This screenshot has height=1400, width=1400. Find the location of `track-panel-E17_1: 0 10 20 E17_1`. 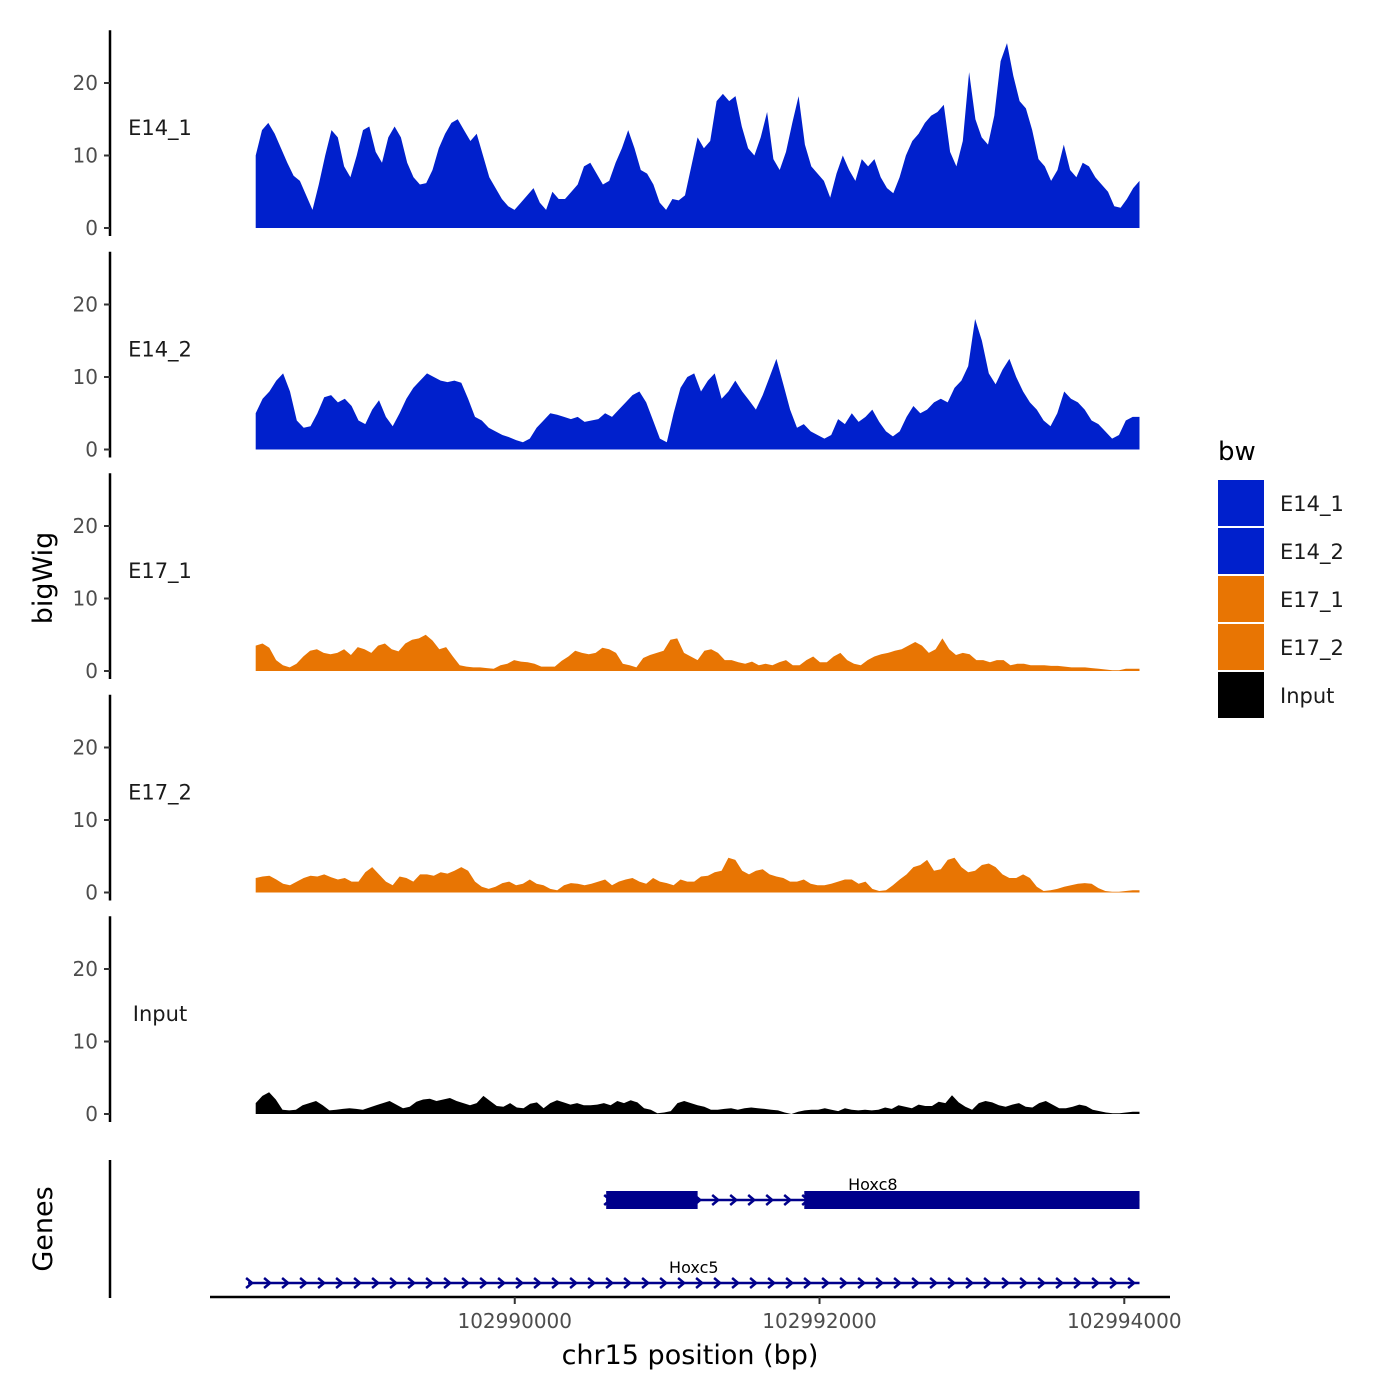

track-panel-E17_1: 0 10 20 E17_1 is located at coordinates (606, 578).